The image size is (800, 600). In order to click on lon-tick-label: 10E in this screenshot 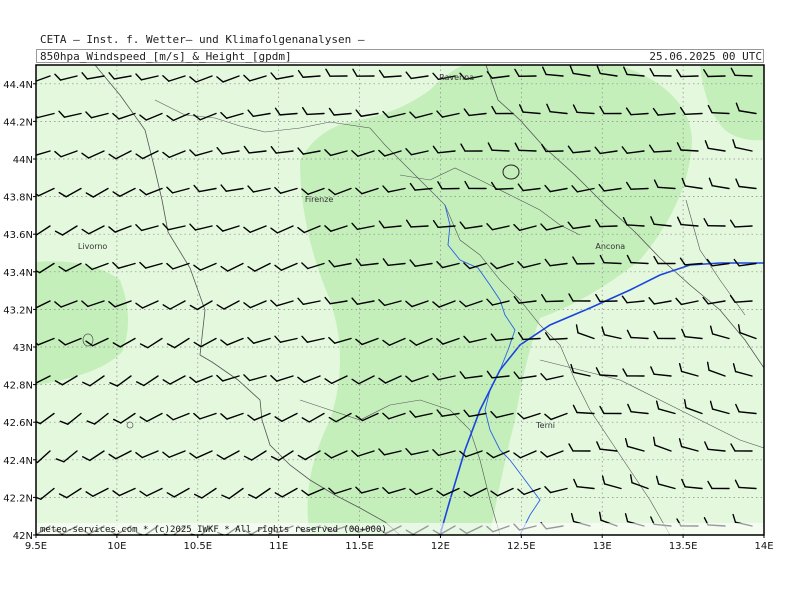, I will do `click(116, 546)`.